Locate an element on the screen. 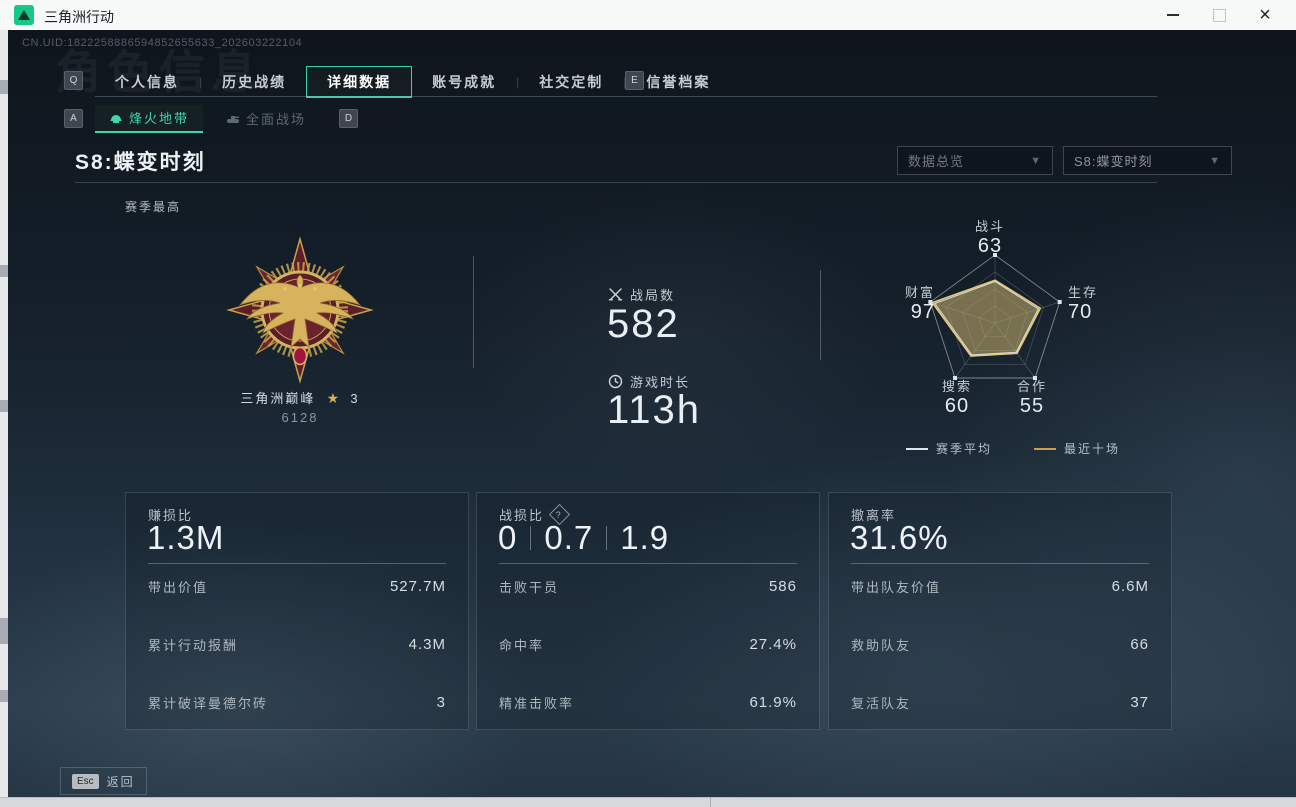  key-hint-d: D is located at coordinates (349, 118).